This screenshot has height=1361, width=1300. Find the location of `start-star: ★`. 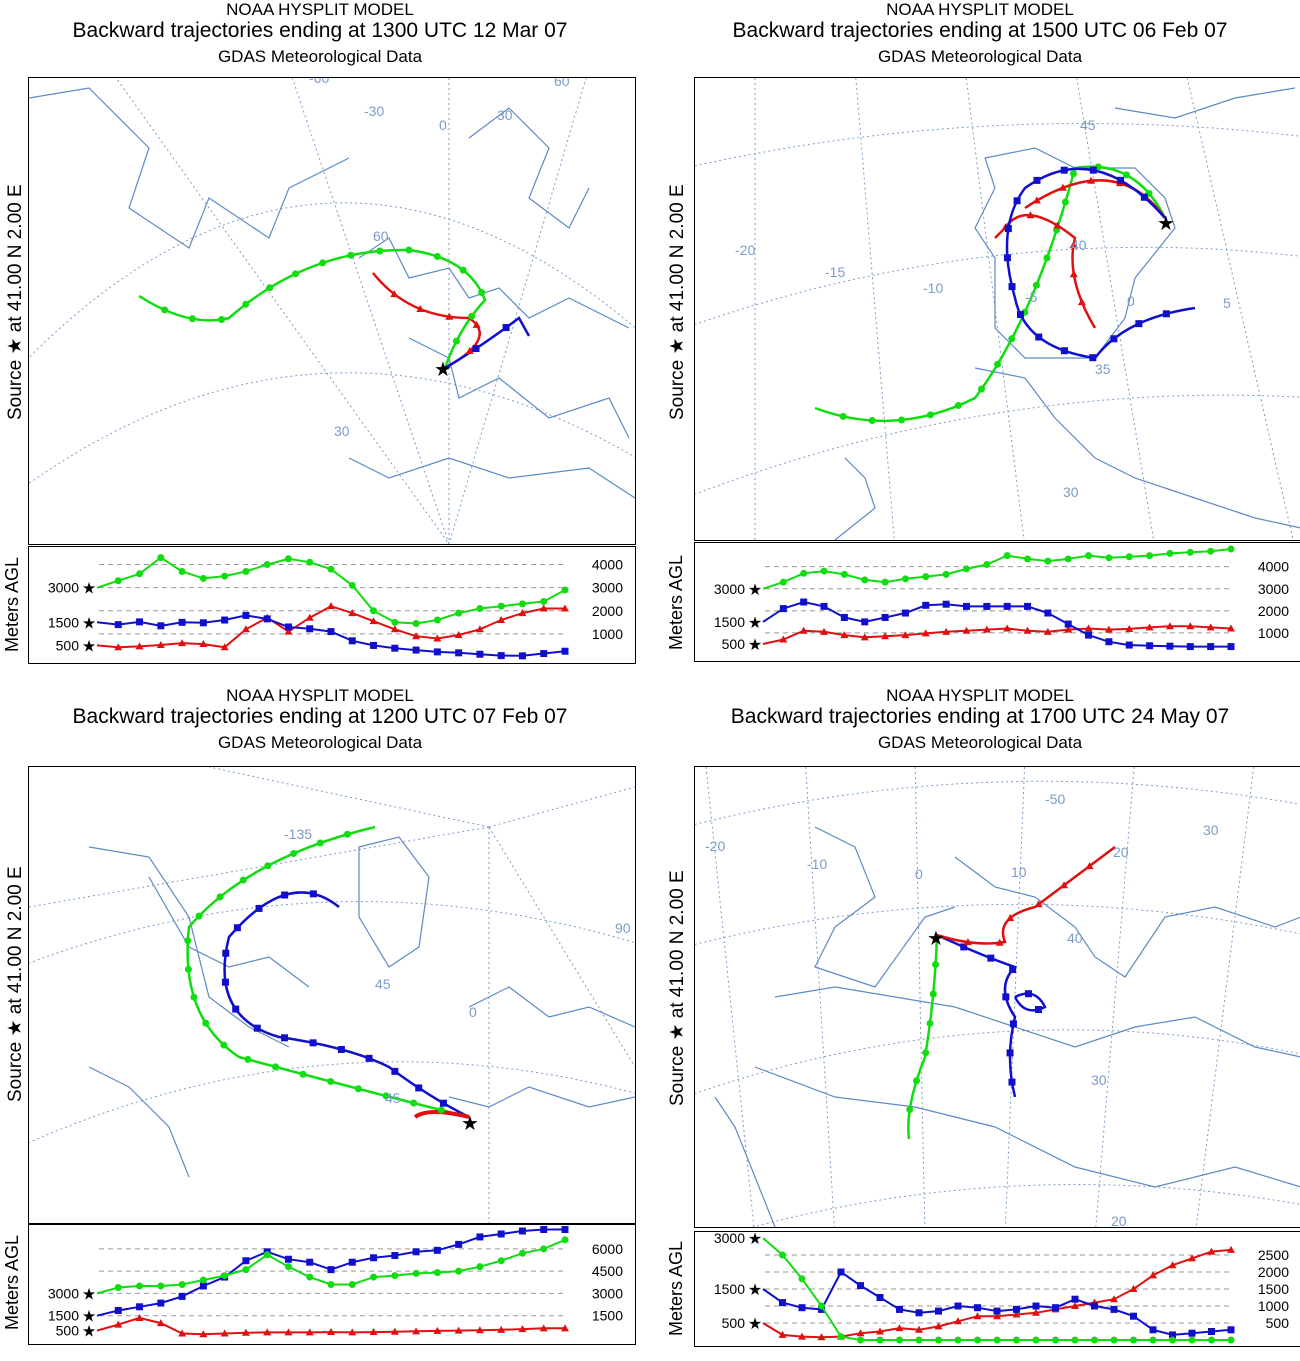

start-star: ★ is located at coordinates (755, 1324).